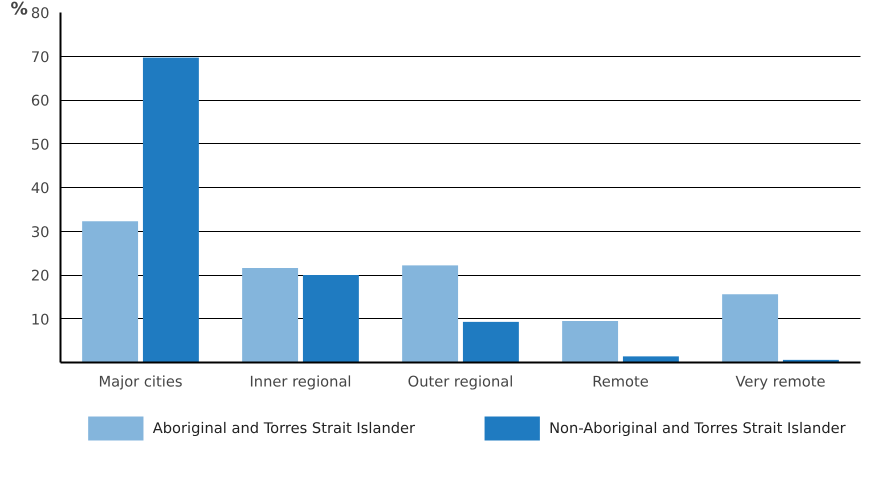 This screenshot has height=500, width=896. I want to click on x-tick-label: Major cities, so click(140, 382).